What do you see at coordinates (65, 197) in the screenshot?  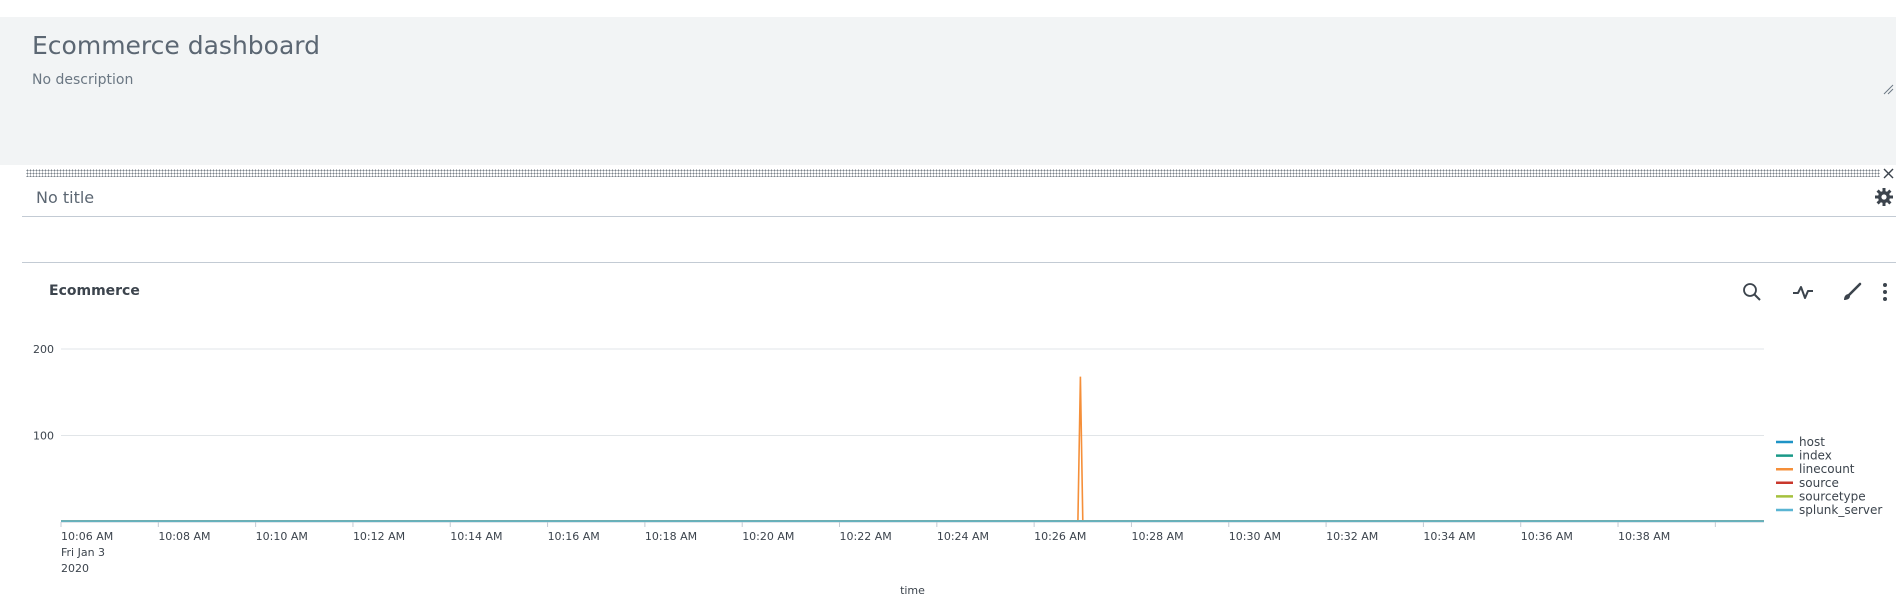 I see `panel-title: No title` at bounding box center [65, 197].